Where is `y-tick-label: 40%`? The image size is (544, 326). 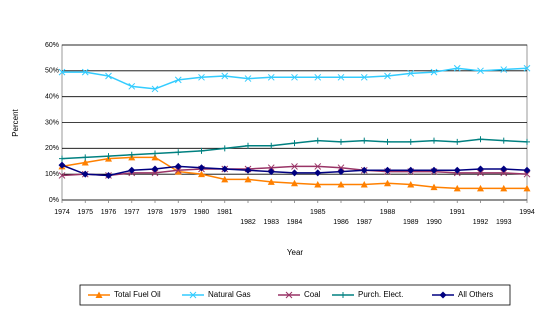 y-tick-label: 40% is located at coordinates (52, 97).